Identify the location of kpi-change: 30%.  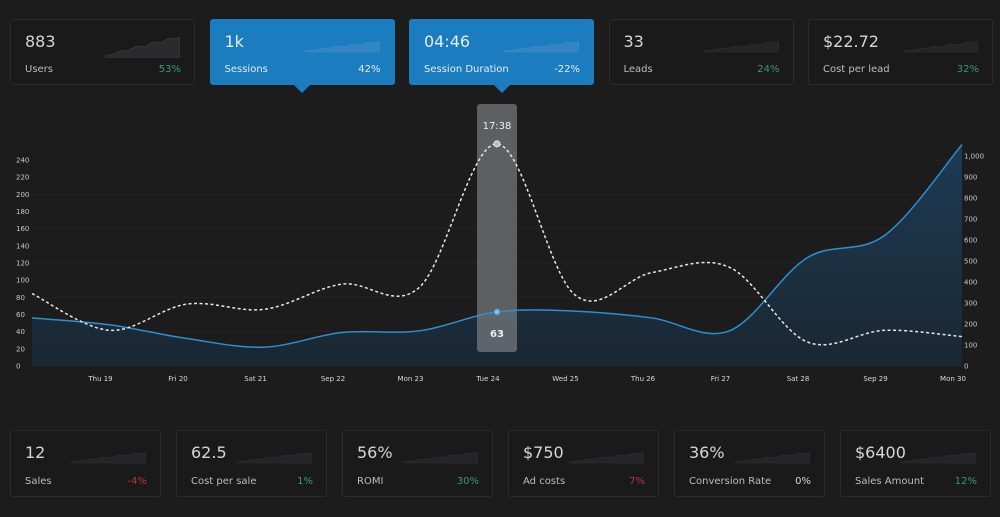
(467, 481).